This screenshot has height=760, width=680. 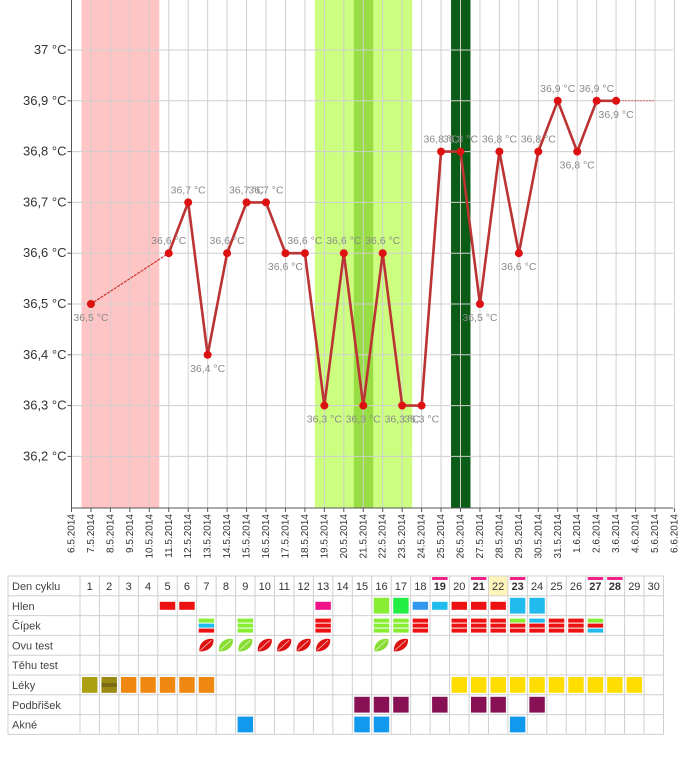 What do you see at coordinates (324, 536) in the screenshot?
I see `x-tick-label: 19.5.2014` at bounding box center [324, 536].